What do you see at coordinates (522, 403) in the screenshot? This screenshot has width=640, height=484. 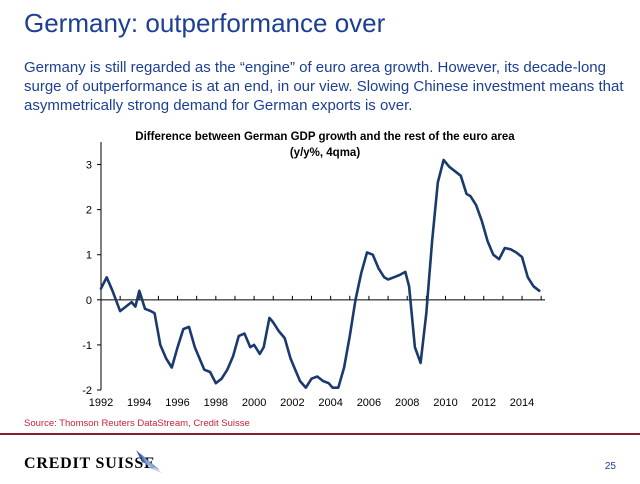 I see `x-tick-label: 2014` at bounding box center [522, 403].